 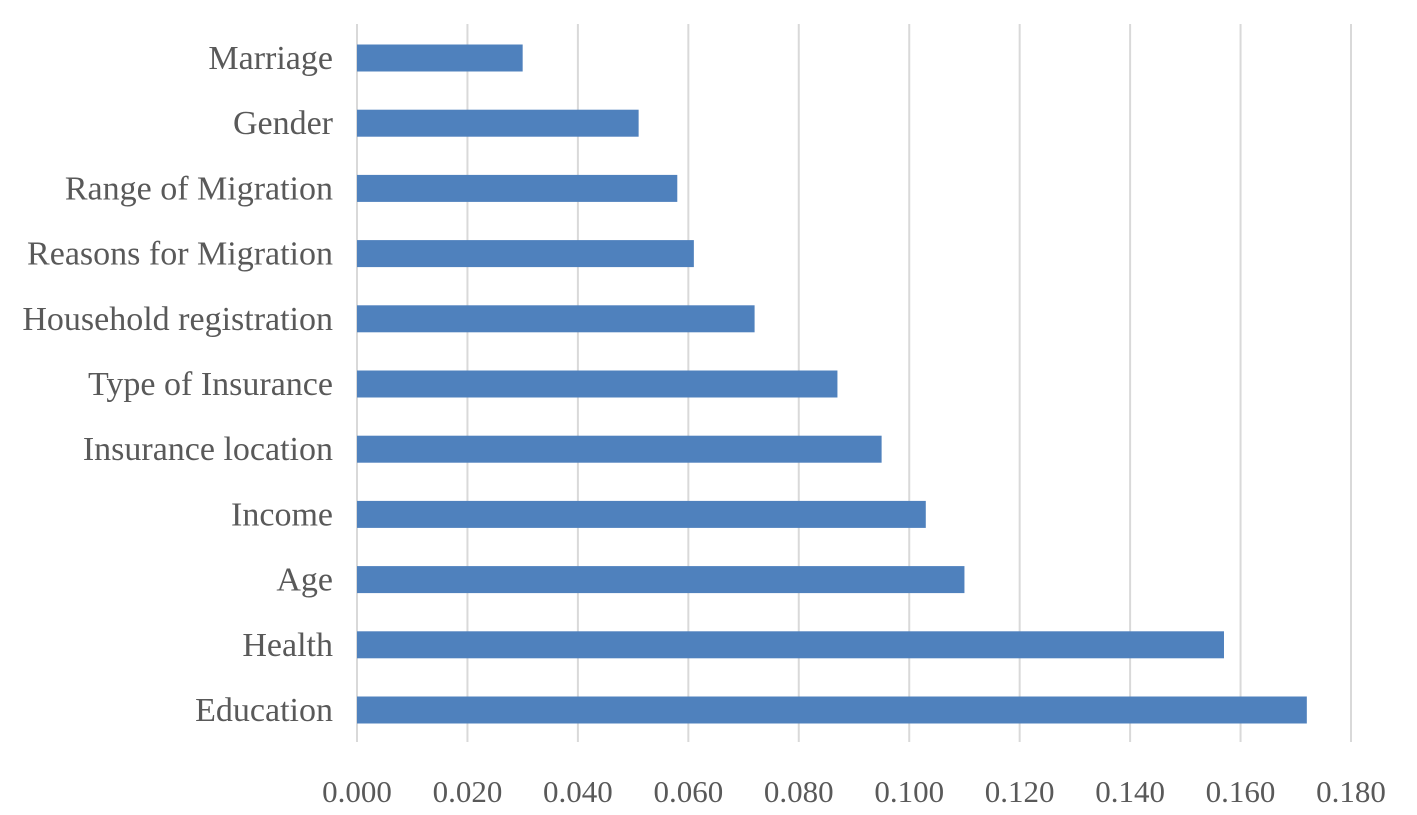 I want to click on category-label: Income, so click(x=282, y=514).